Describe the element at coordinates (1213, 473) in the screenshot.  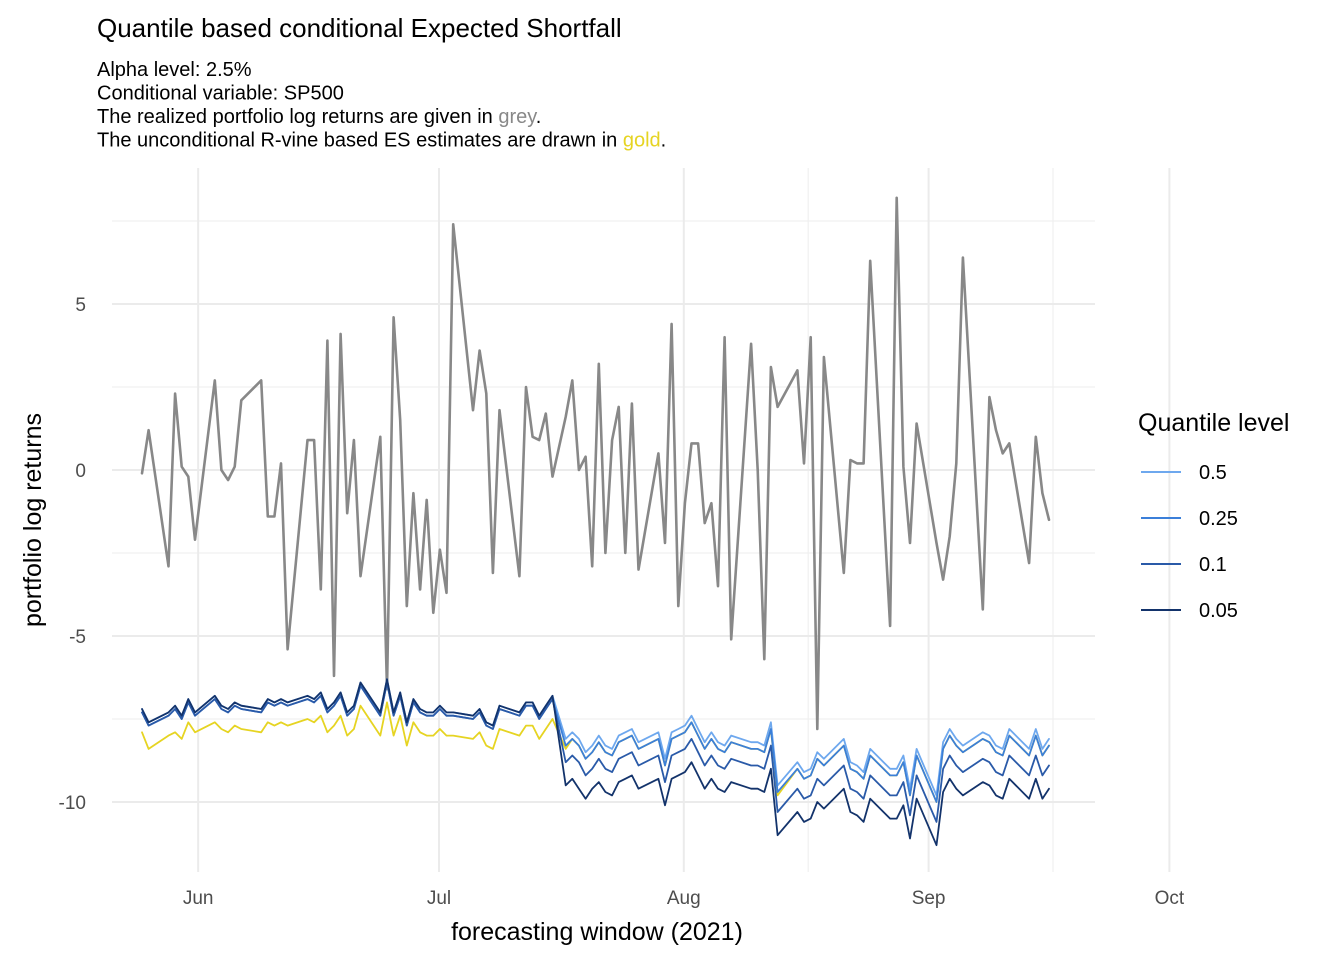
I see `legend-label: 0.5` at that location.